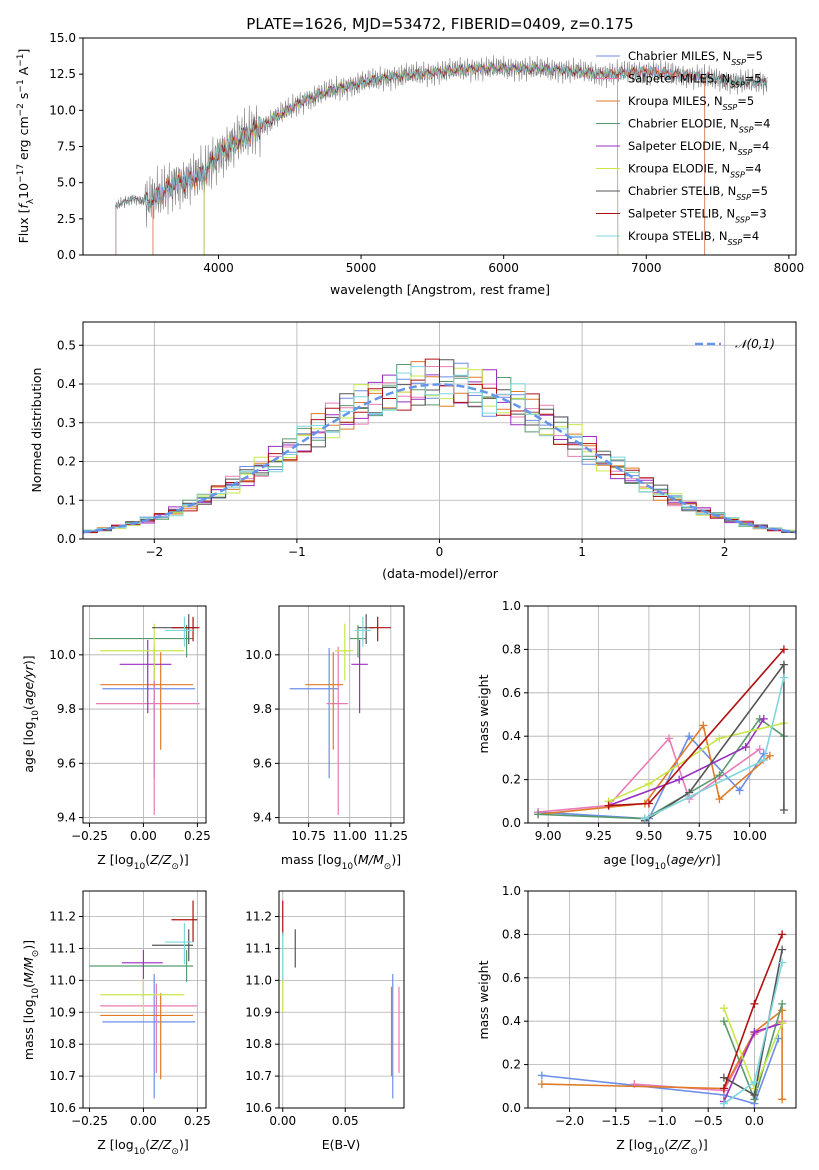 The height and width of the screenshot is (1170, 819). What do you see at coordinates (755, 344) in the screenshot?
I see `legend-entry: 𝒩(0,1)` at bounding box center [755, 344].